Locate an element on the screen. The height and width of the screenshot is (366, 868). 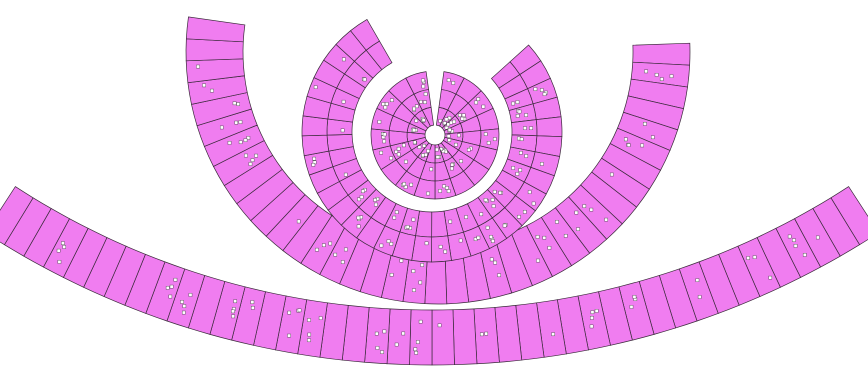
center-ring is located at coordinates (435, 135).